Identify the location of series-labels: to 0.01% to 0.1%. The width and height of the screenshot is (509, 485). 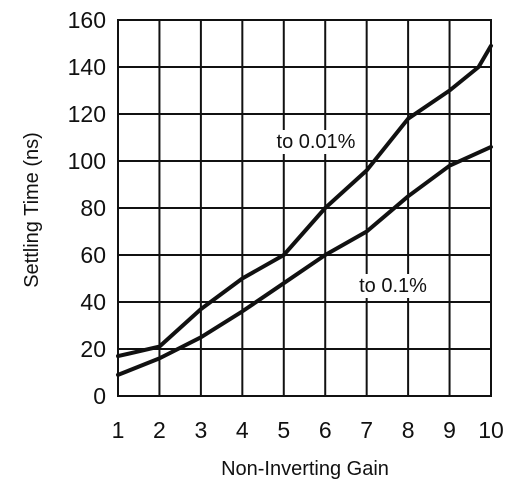
(352, 214).